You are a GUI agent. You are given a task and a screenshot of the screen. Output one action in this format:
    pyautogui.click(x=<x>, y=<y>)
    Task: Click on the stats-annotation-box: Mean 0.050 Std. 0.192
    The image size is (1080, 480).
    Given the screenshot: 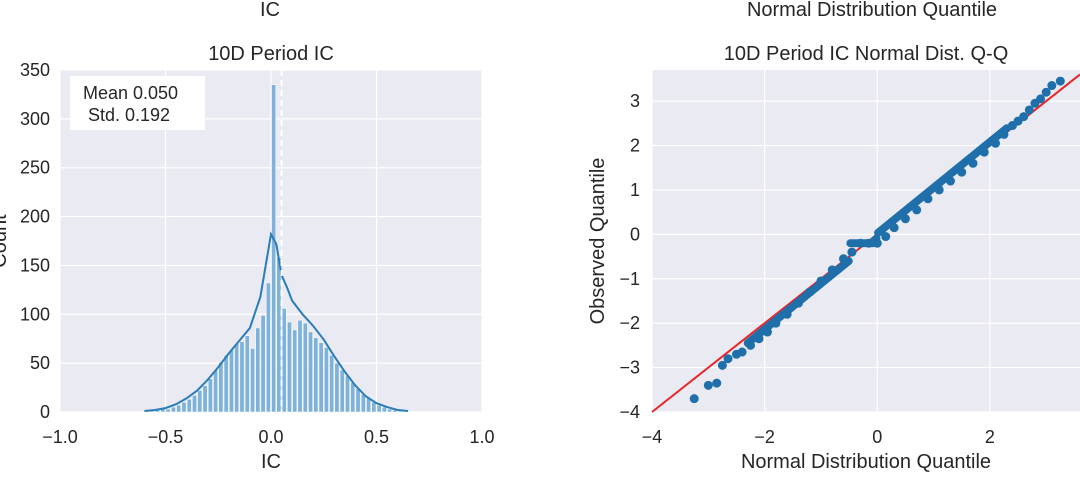 What is the action you would take?
    pyautogui.click(x=137, y=103)
    